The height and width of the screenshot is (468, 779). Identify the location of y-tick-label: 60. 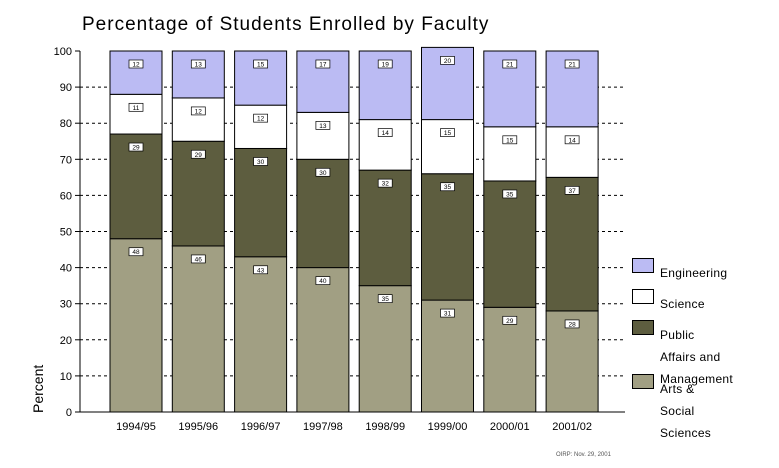
(66, 196).